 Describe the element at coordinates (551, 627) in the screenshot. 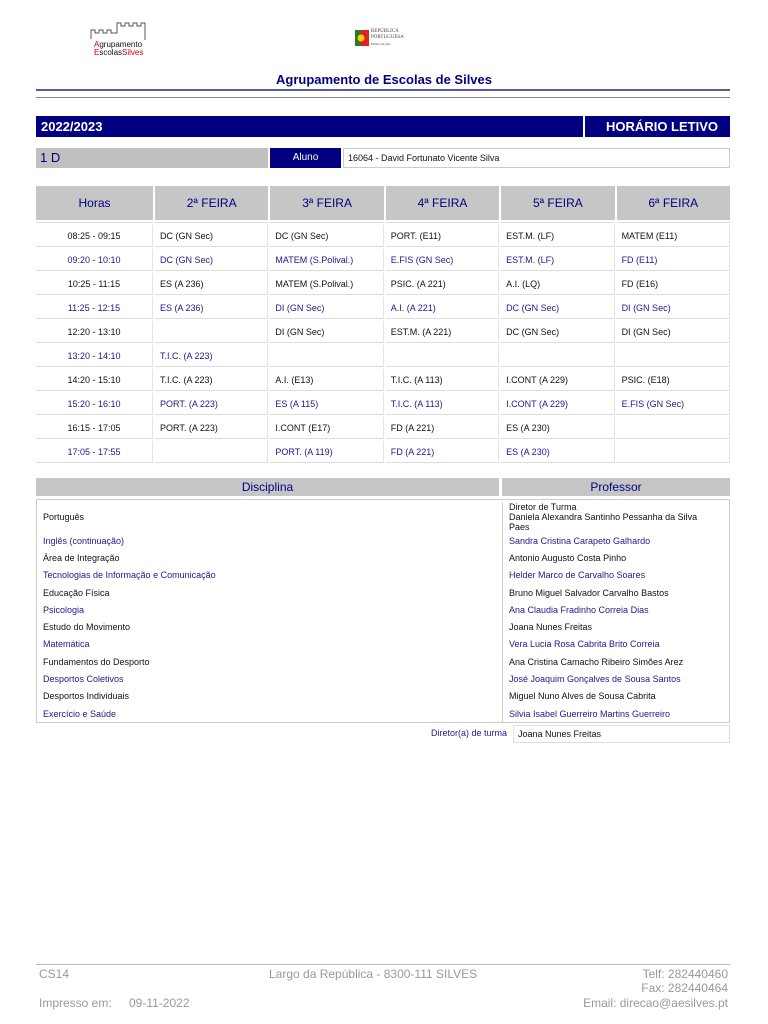

I see `teacher-line: Joana Nunes Freitas` at that location.